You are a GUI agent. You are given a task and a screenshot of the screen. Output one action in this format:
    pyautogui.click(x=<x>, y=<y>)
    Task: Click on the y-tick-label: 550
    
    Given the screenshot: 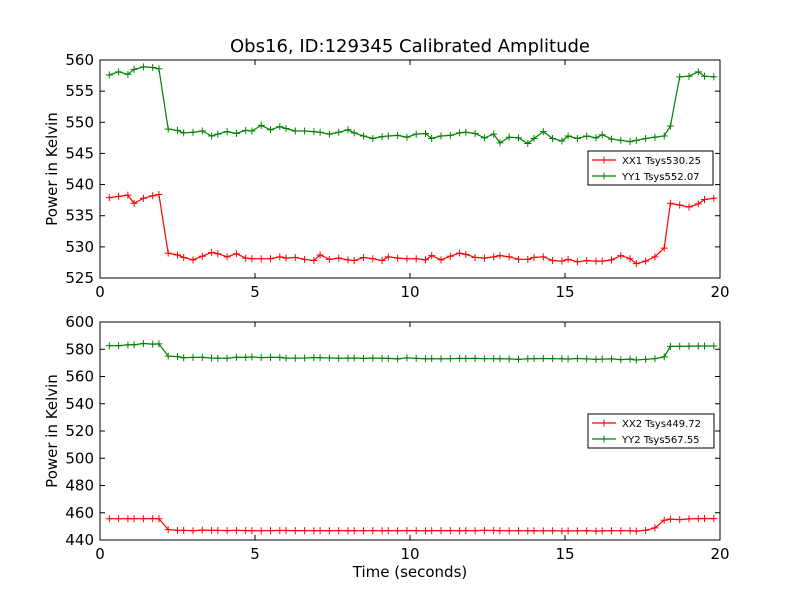 What is the action you would take?
    pyautogui.click(x=79, y=122)
    